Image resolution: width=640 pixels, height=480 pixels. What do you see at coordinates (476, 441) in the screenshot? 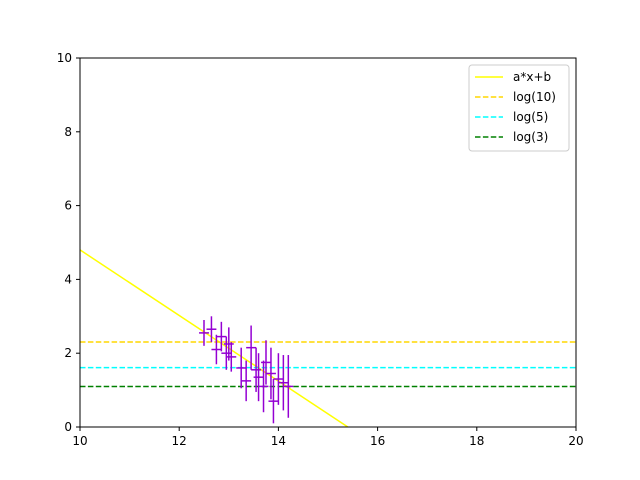
I see `x-tick-label-4: 18` at bounding box center [476, 441].